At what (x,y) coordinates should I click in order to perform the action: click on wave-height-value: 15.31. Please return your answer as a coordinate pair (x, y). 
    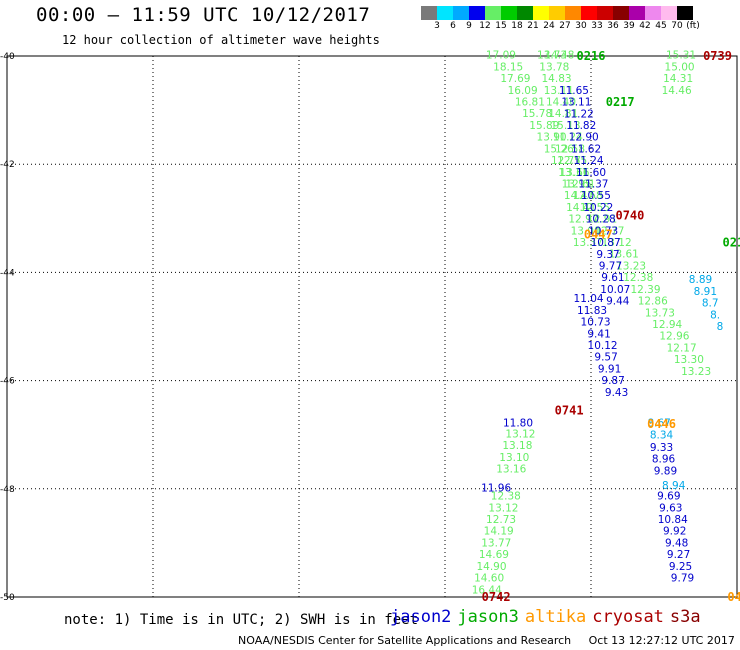
    Looking at the image, I should click on (681, 56).